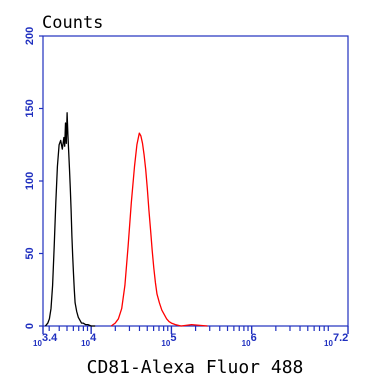 Image resolution: width=367 pixels, height=380 pixels. Describe the element at coordinates (195, 367) in the screenshot. I see `x-axis-label: CD81-Alexa Fluor 488` at that location.